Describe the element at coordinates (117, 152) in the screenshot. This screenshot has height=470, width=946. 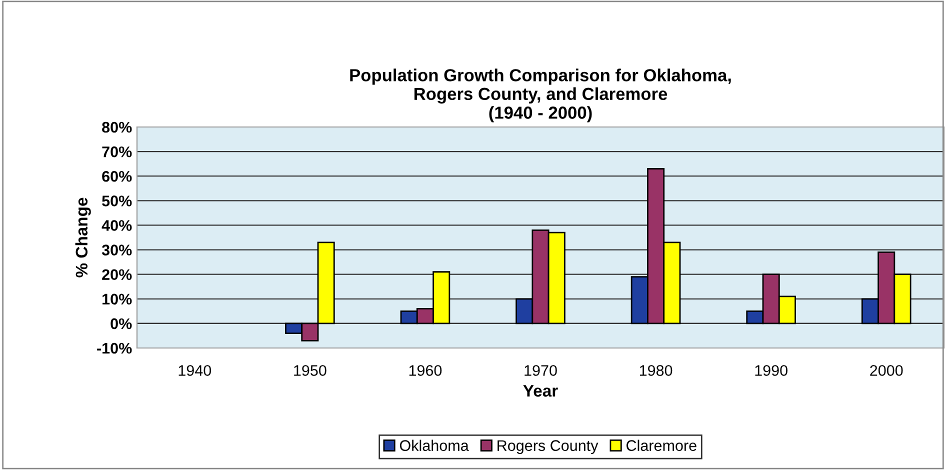
I see `y-tick-label: 70%` at that location.